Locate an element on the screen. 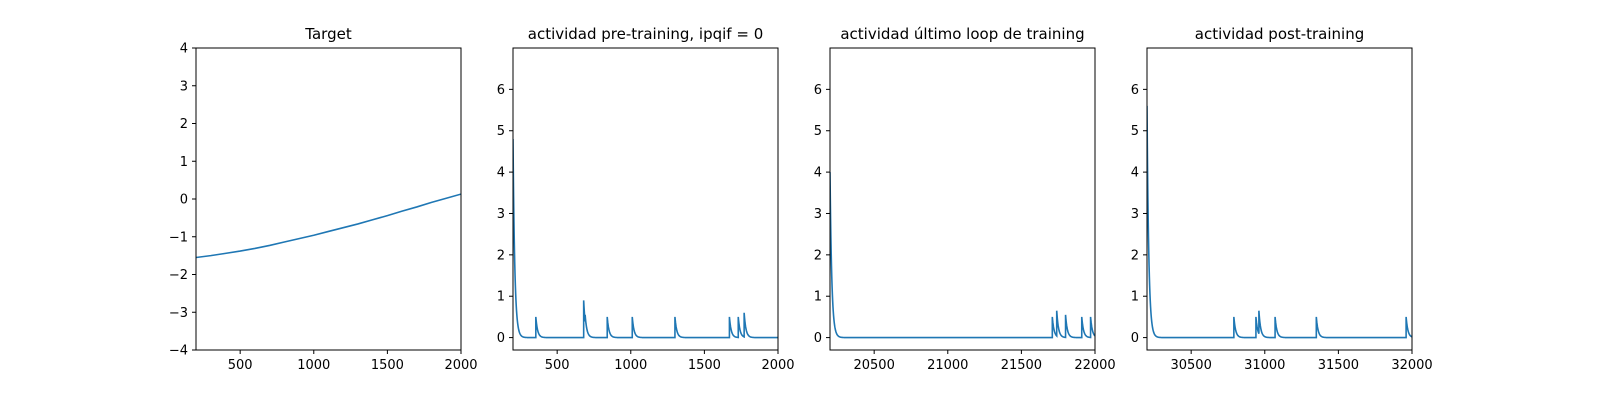  x-tick-label: 32000 is located at coordinates (1411, 365).